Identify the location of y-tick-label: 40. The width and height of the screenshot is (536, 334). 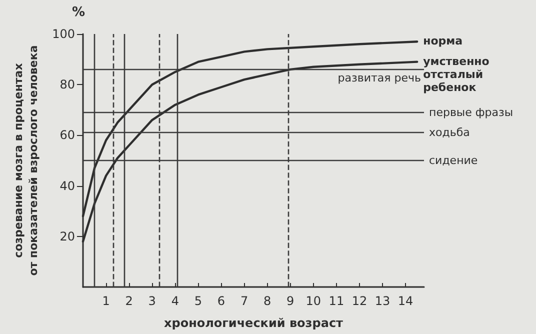
(67, 185).